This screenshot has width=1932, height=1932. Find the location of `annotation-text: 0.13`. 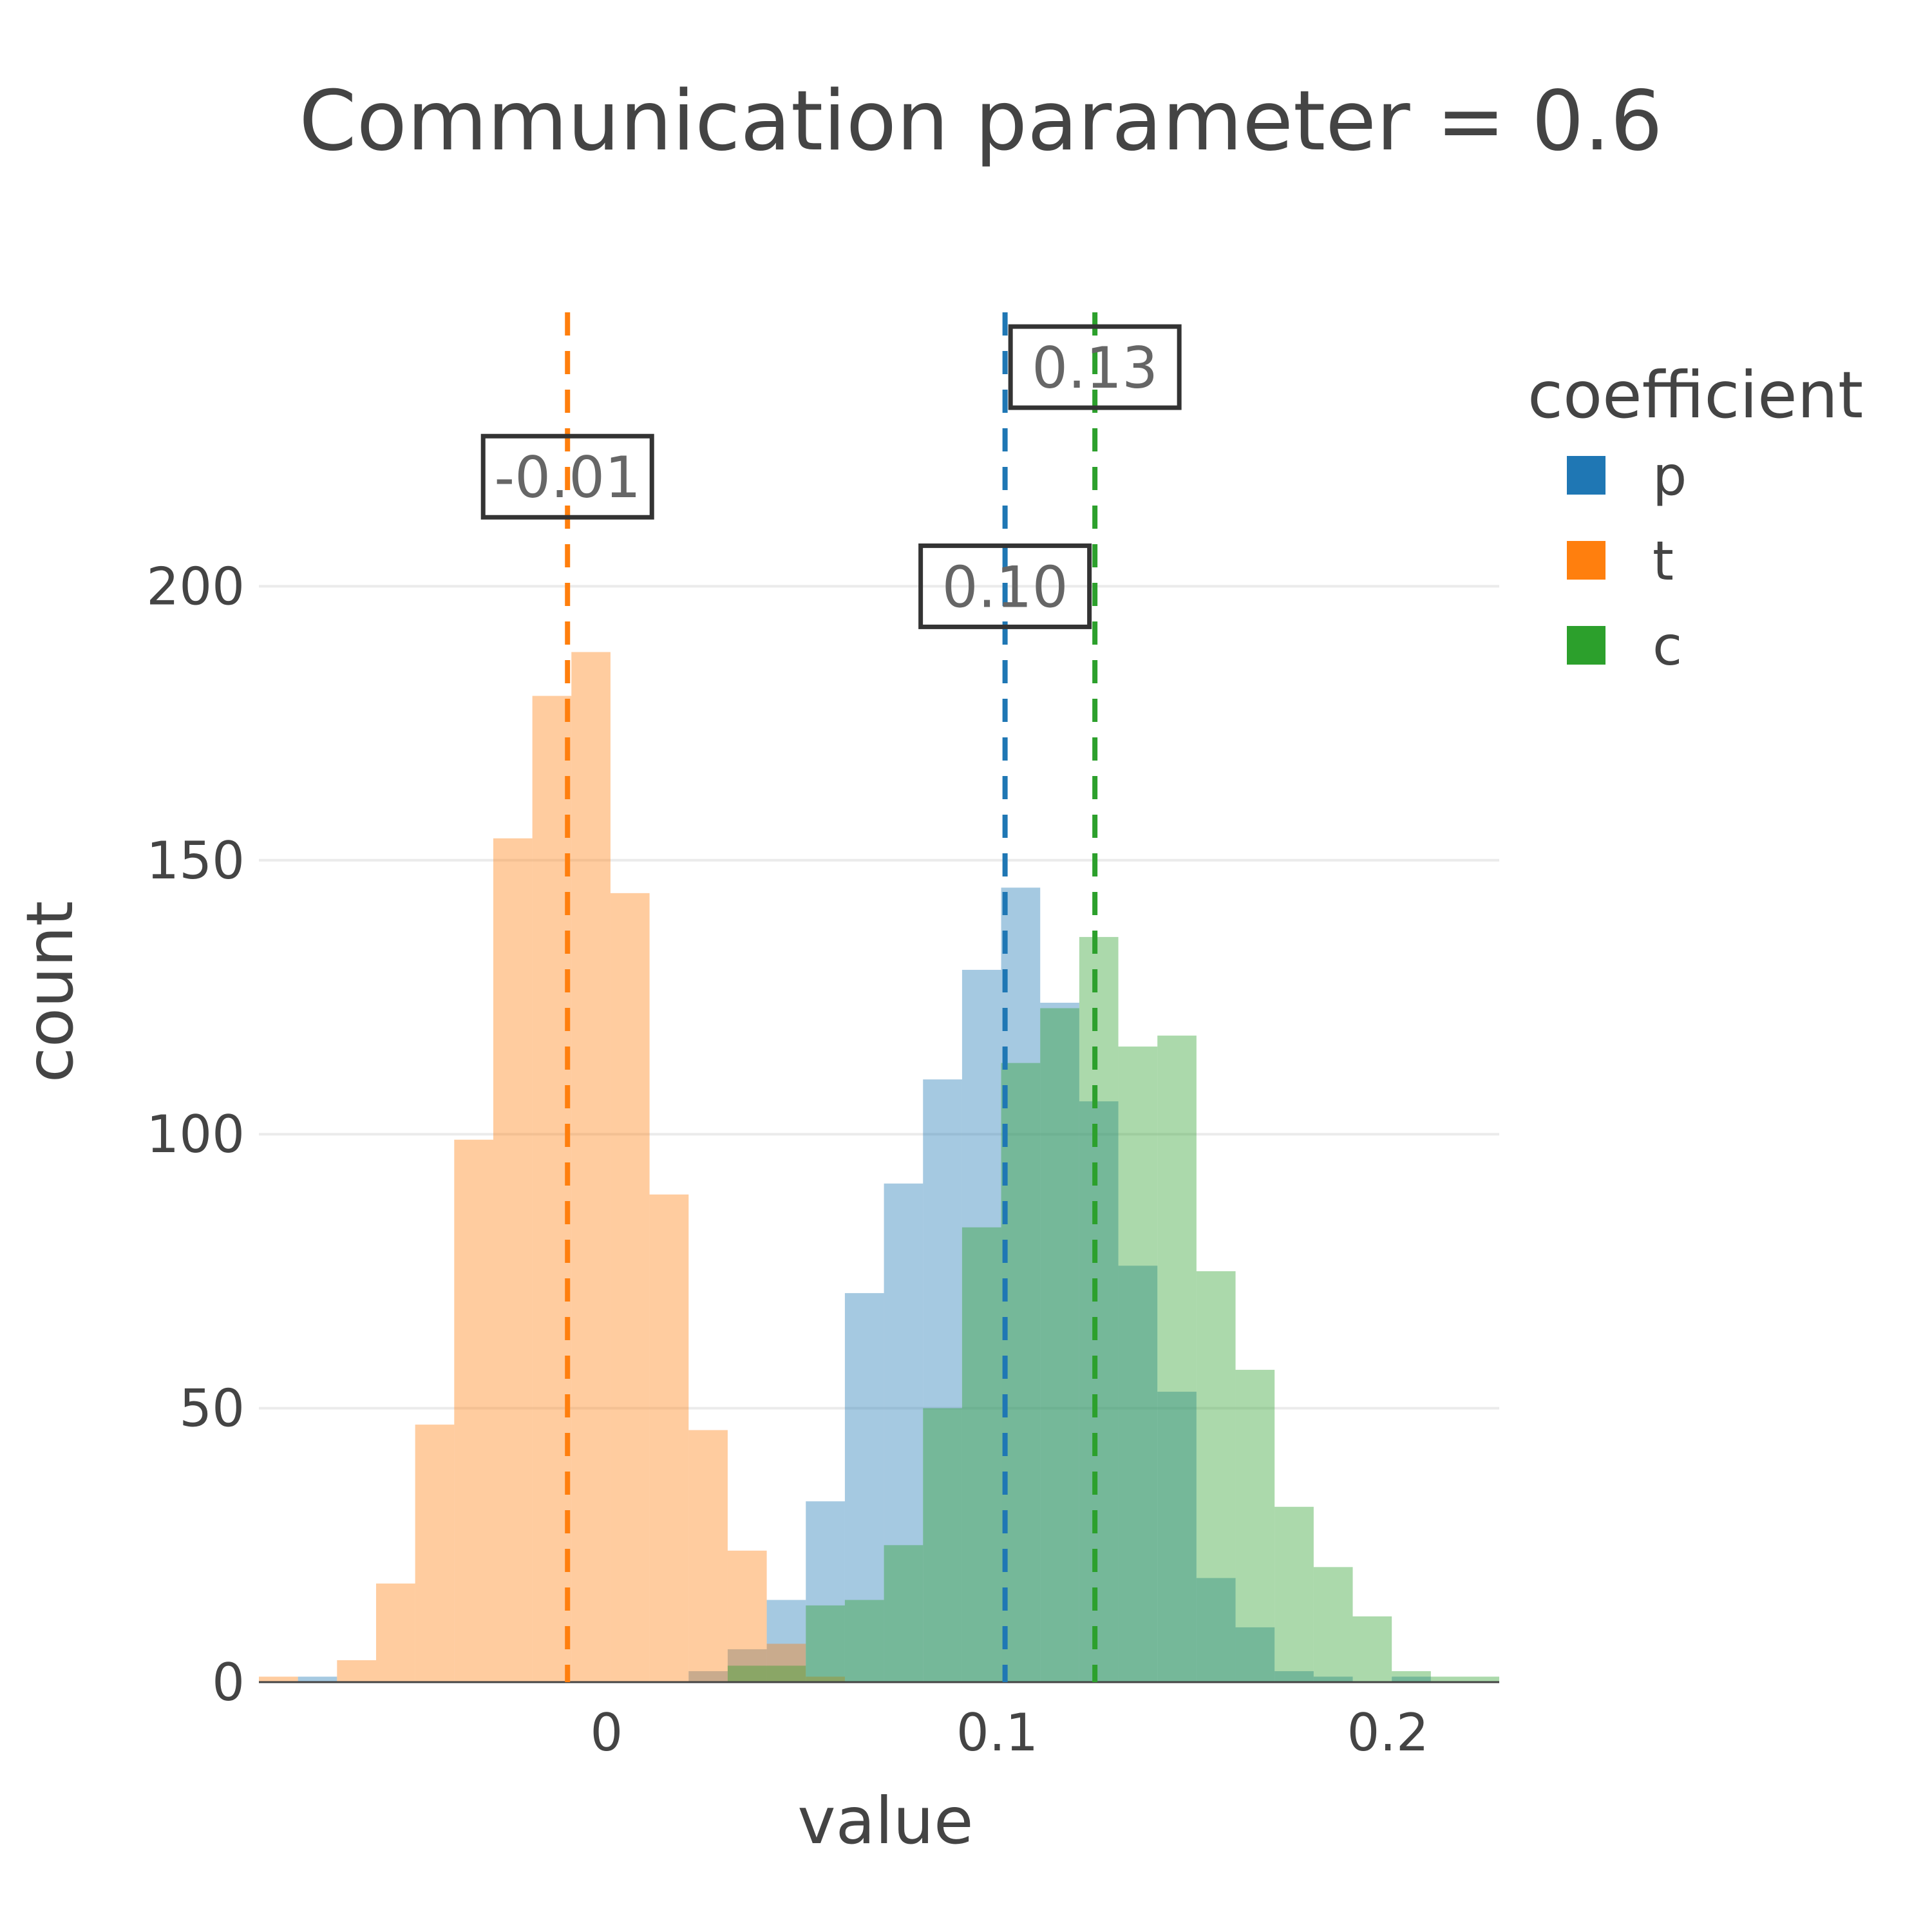

annotation-text: 0.13 is located at coordinates (1095, 368).